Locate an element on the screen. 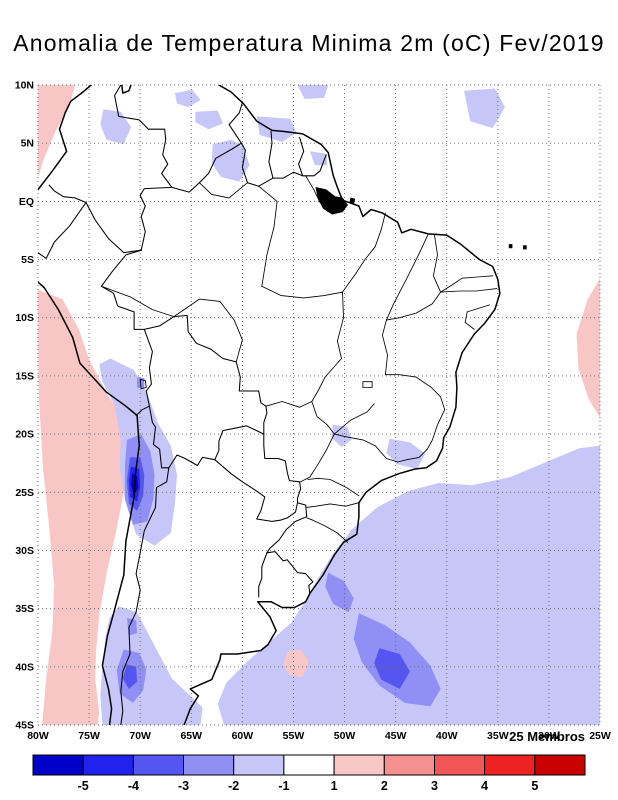 The width and height of the screenshot is (618, 800). lat-tick-label: EQ is located at coordinates (26, 202).